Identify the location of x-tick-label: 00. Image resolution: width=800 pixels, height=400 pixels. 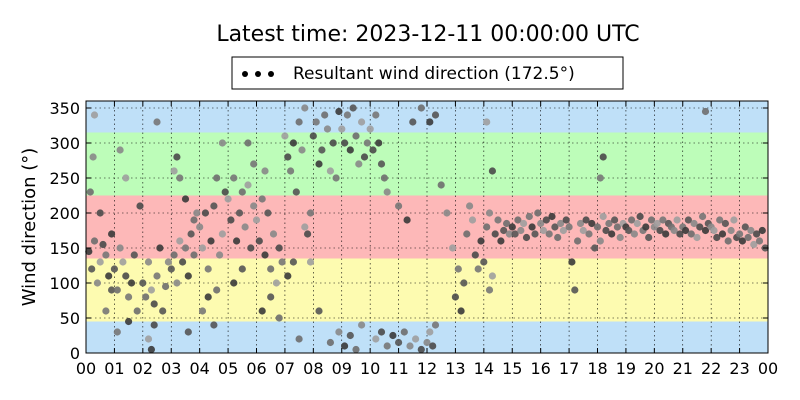
(768, 368).